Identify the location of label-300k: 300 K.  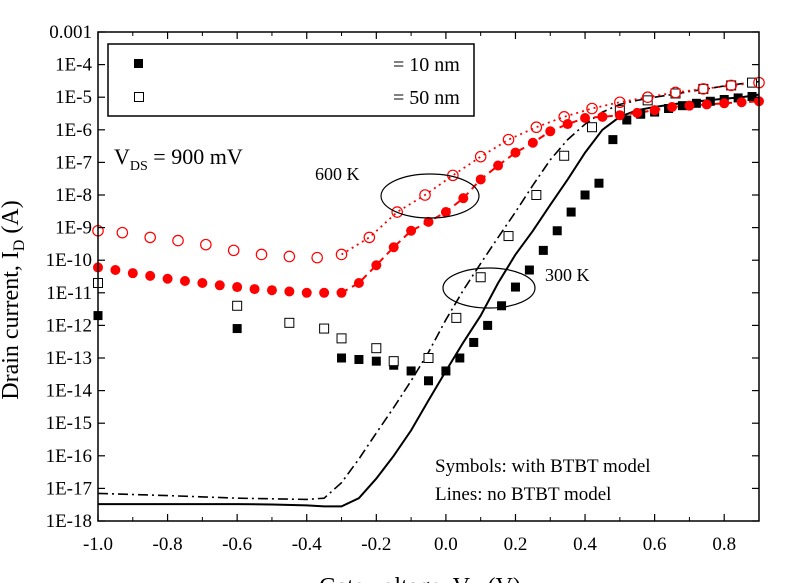
(567, 275).